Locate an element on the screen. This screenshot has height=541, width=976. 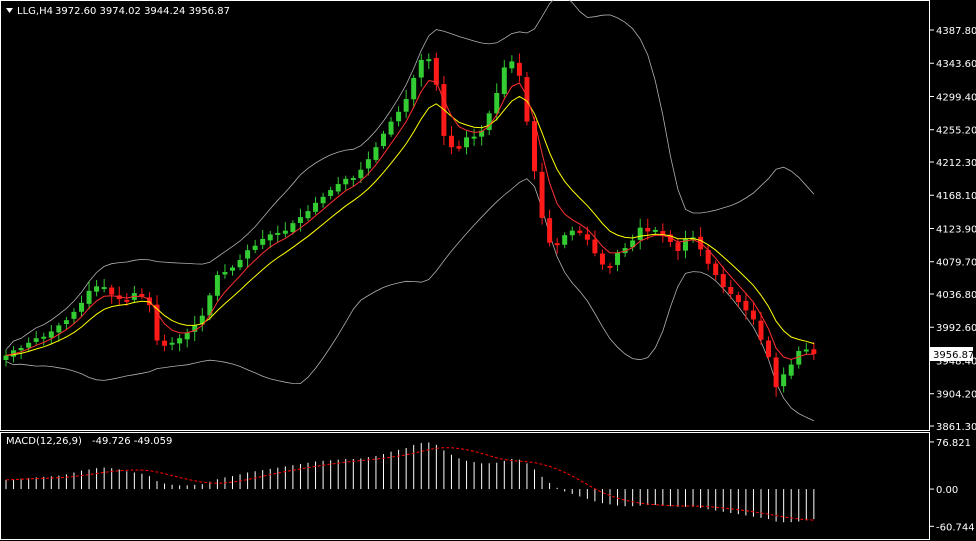
price-tick-label: 4343.60 is located at coordinates (956, 64).